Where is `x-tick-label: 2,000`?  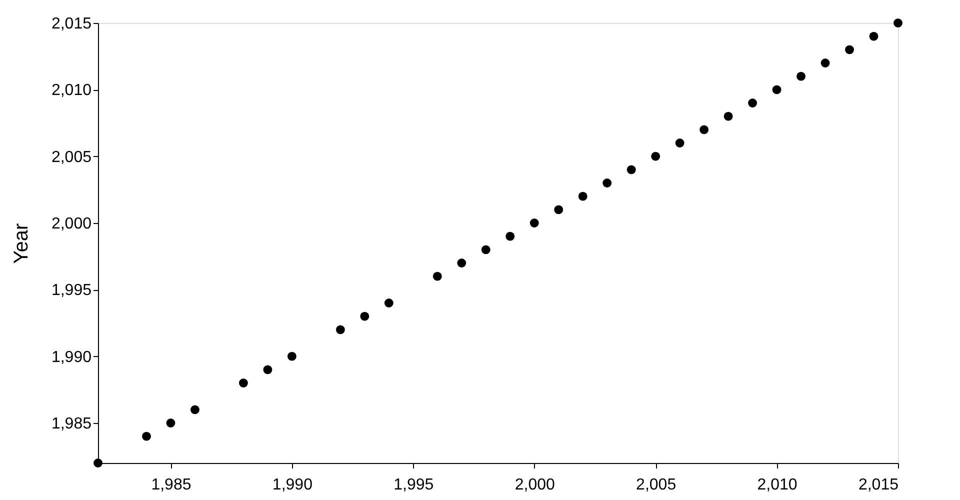
x-tick-label: 2,000 is located at coordinates (534, 485).